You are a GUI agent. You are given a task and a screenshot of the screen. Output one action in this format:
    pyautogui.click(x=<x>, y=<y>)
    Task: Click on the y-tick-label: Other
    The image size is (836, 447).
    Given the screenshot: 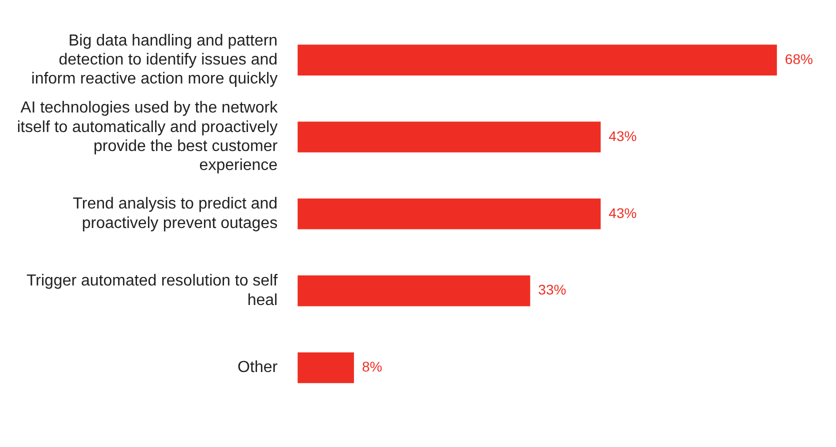 What is the action you would take?
    pyautogui.click(x=258, y=367)
    